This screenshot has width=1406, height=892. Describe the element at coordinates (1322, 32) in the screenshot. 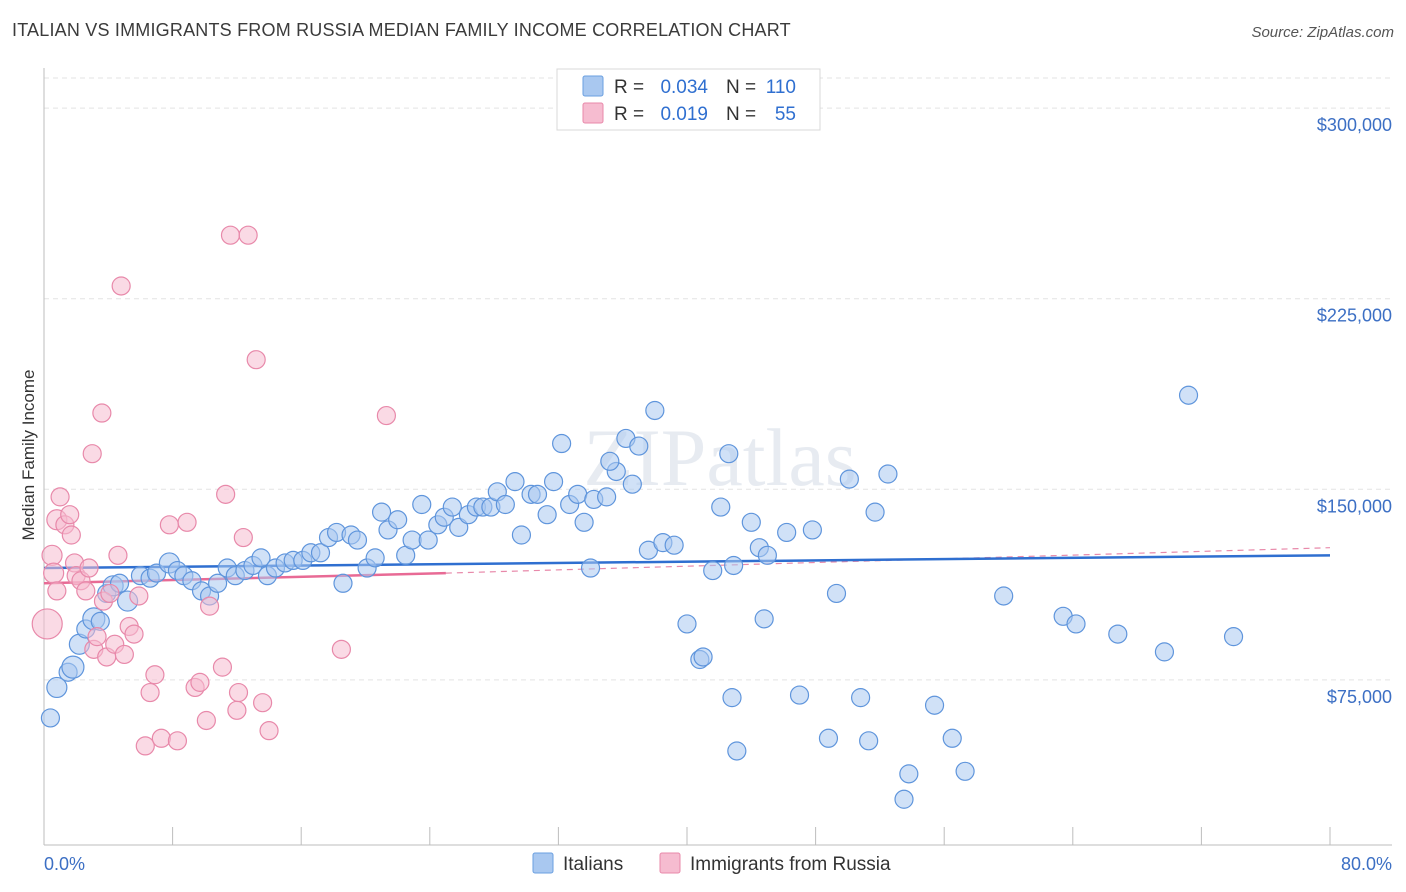

I see `chart-source: Source: ZipAtlas.com` at that location.